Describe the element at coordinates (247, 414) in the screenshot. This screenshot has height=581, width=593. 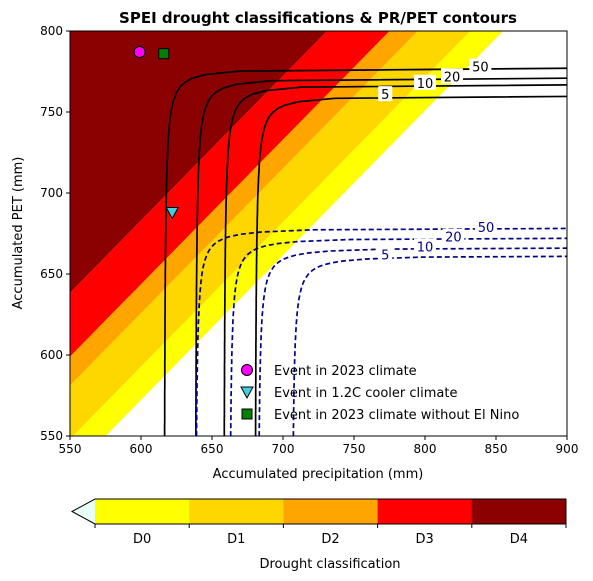
I see `legend-marker-square` at that location.